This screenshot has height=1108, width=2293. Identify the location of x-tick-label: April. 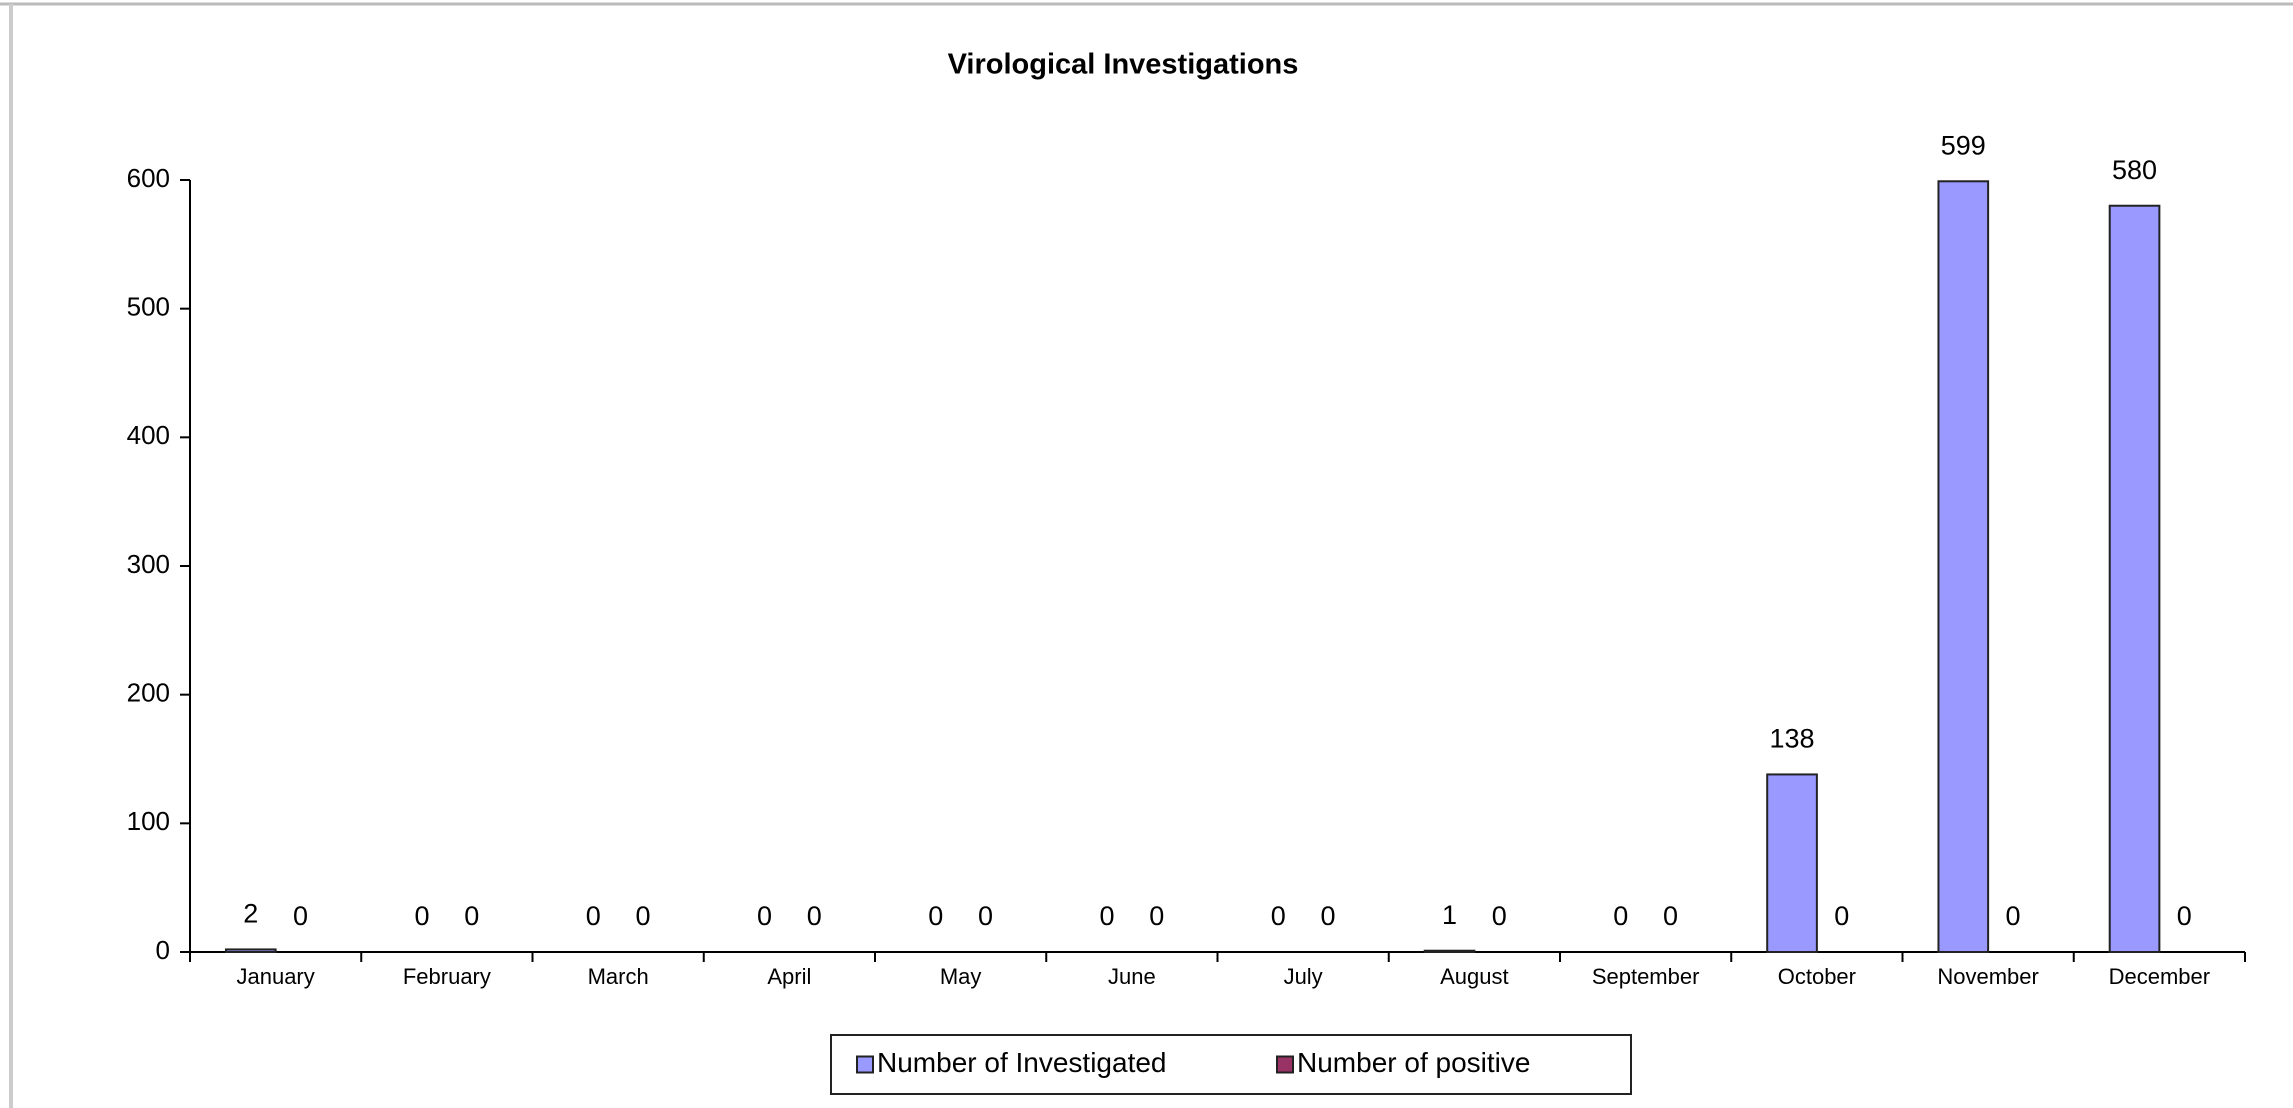
(789, 976).